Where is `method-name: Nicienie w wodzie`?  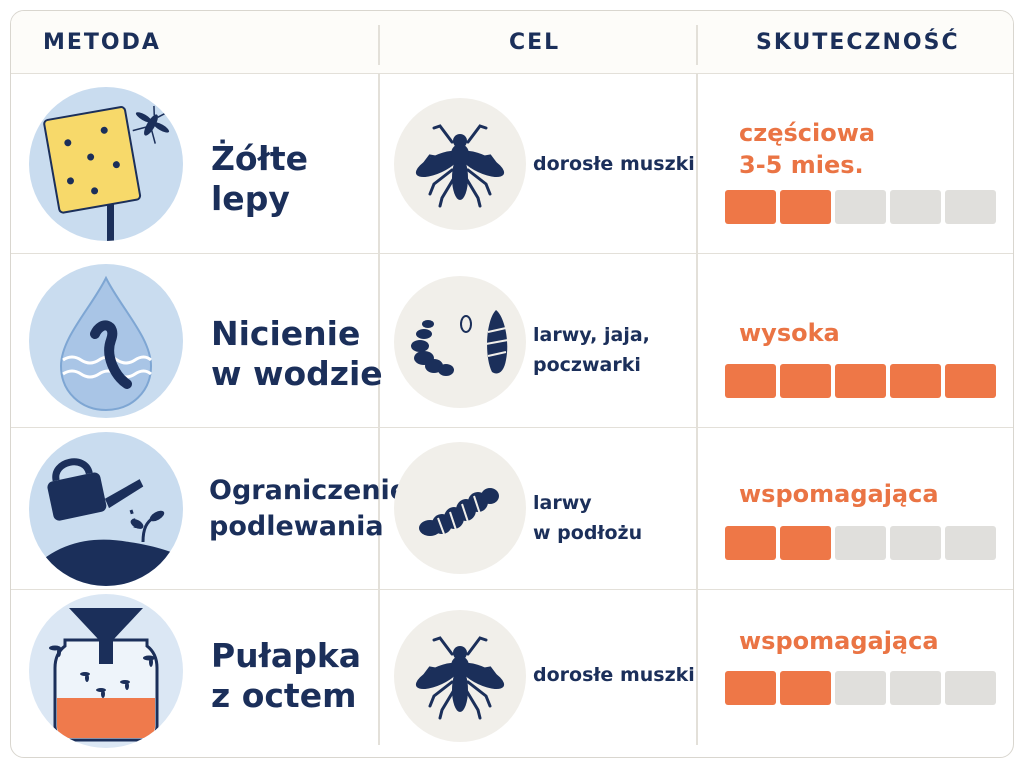
method-name: Nicienie w wodzie is located at coordinates (297, 353).